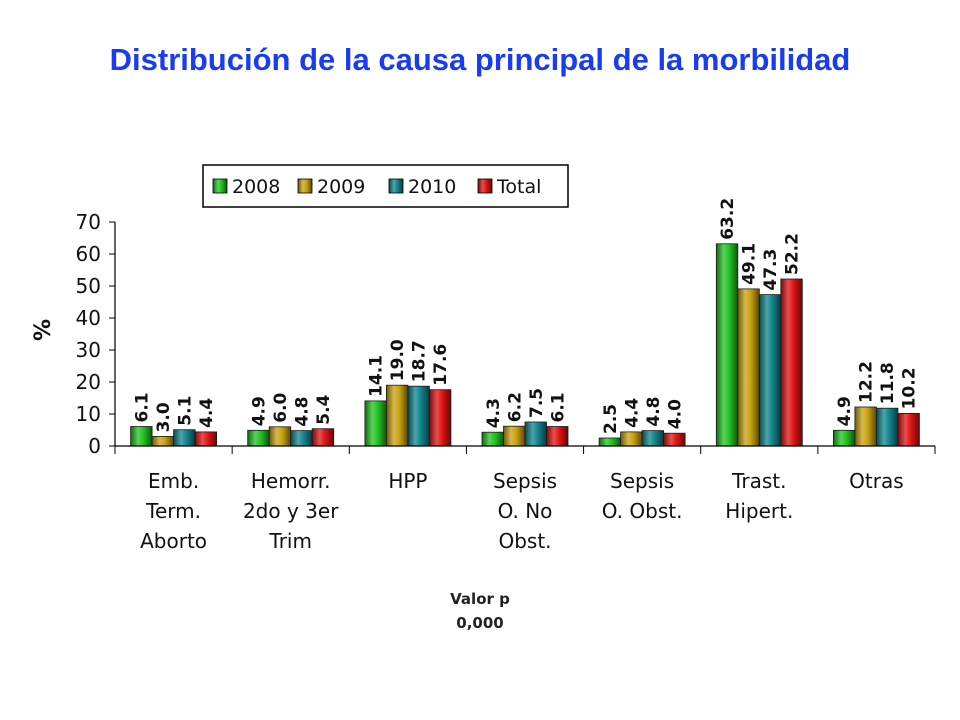  I want to click on data-label: 49.1, so click(750, 264).